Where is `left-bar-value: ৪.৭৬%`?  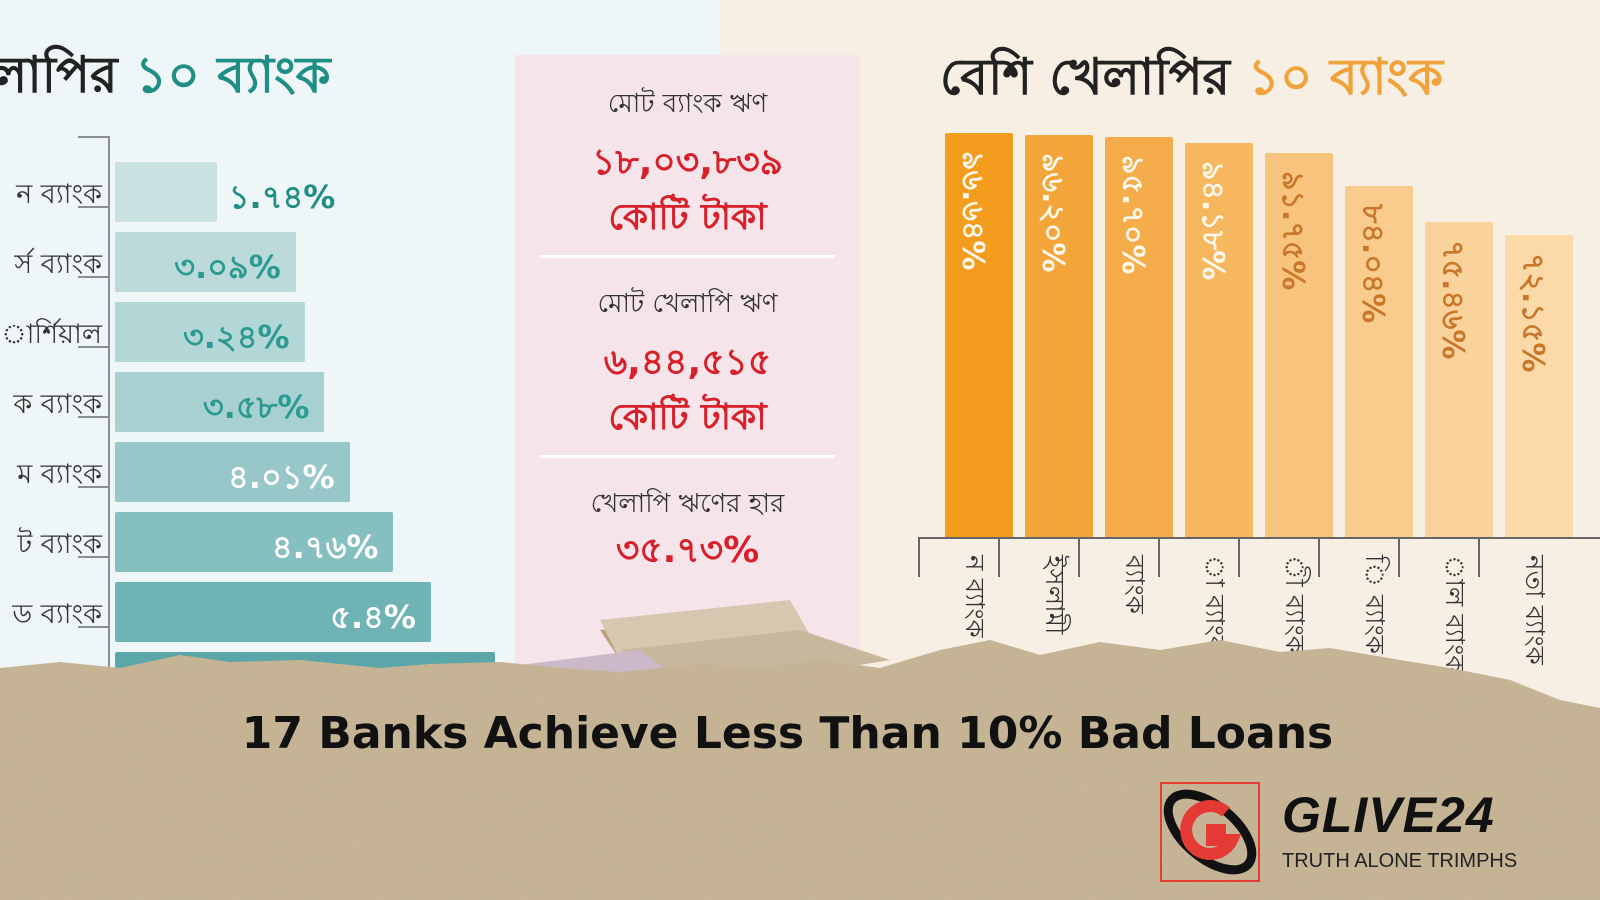
left-bar-value: ৪.৭৬% is located at coordinates (325, 547).